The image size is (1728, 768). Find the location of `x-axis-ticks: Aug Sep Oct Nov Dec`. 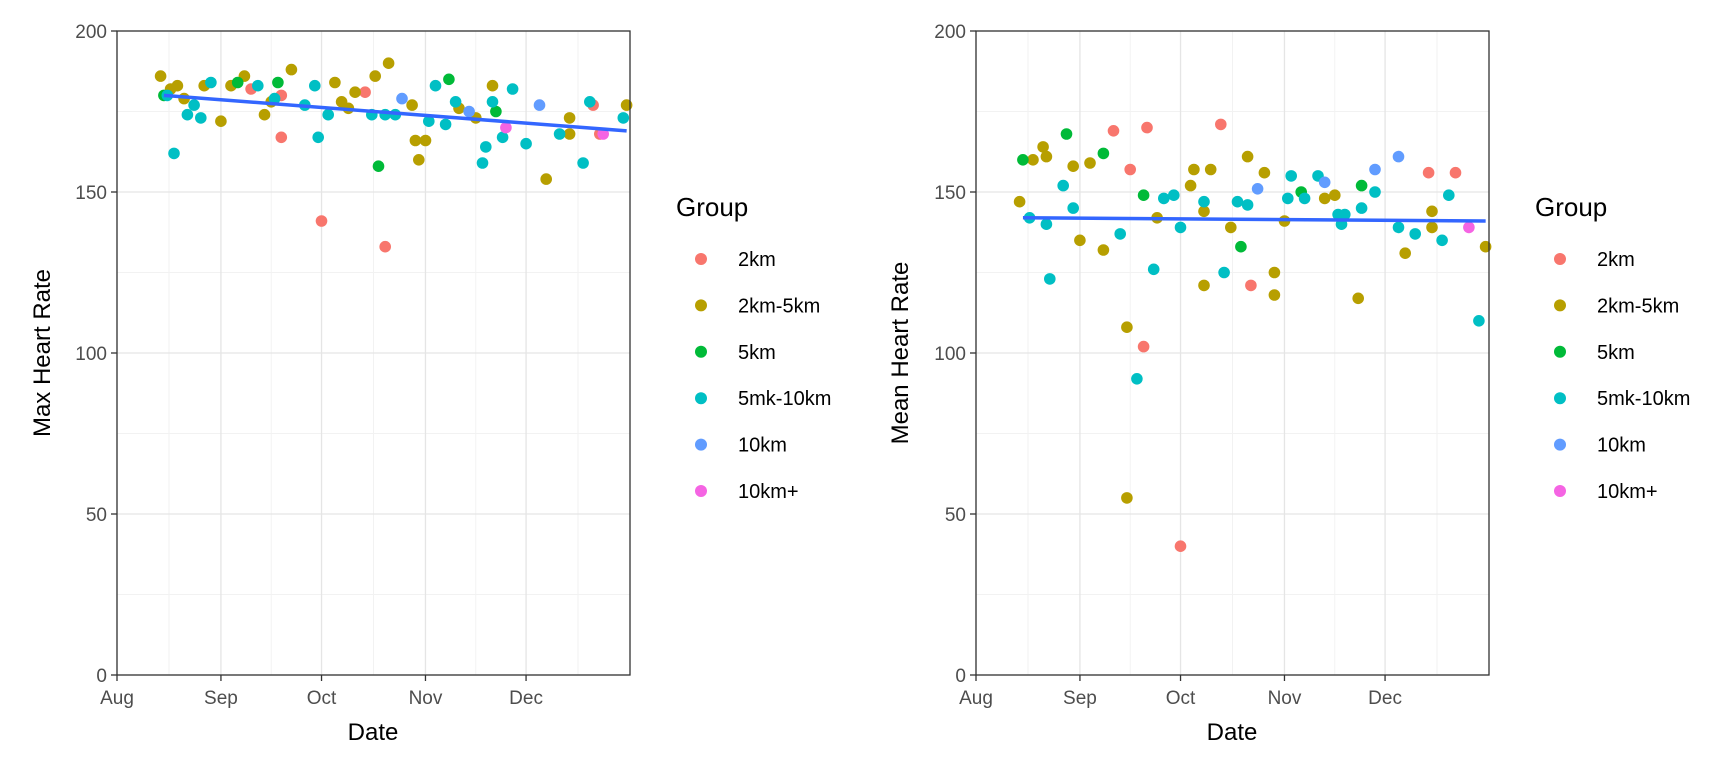

x-axis-ticks: Aug Sep Oct Nov Dec is located at coordinates (321, 692).